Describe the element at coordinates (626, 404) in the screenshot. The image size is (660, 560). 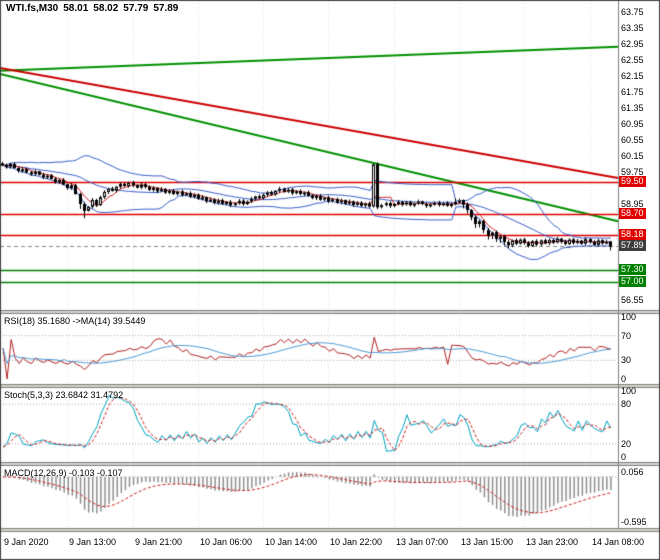
I see `stoch-axis-label: 80` at that location.